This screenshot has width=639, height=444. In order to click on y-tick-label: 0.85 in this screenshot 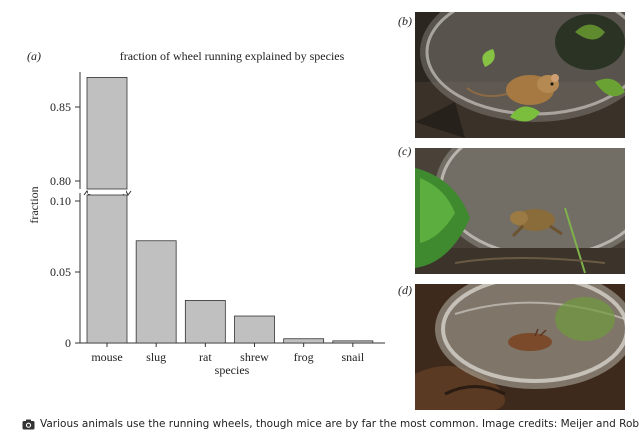, I will do `click(60, 107)`.